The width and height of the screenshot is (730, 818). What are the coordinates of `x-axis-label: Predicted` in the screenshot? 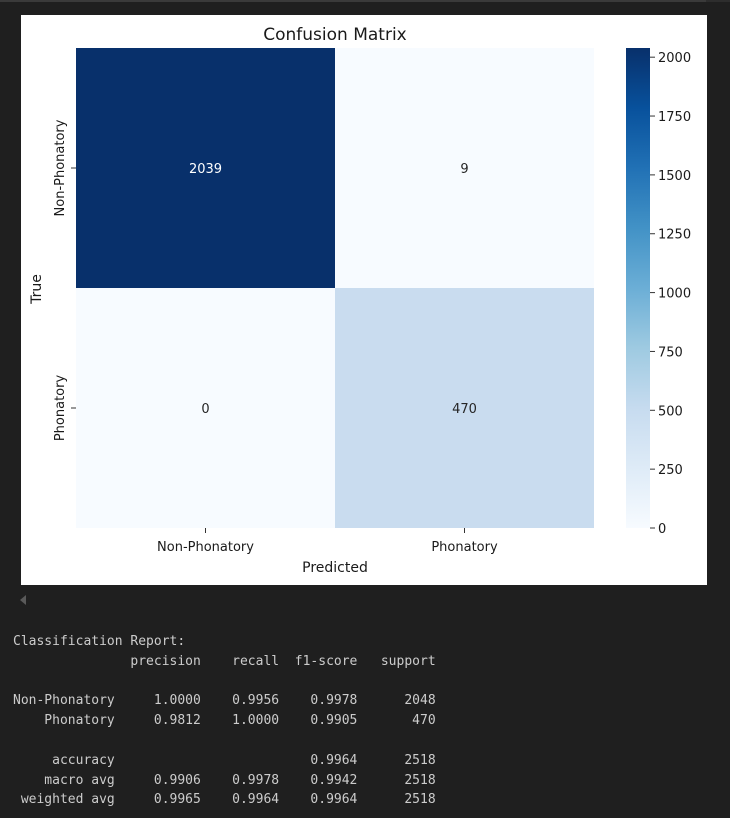 It's located at (335, 568).